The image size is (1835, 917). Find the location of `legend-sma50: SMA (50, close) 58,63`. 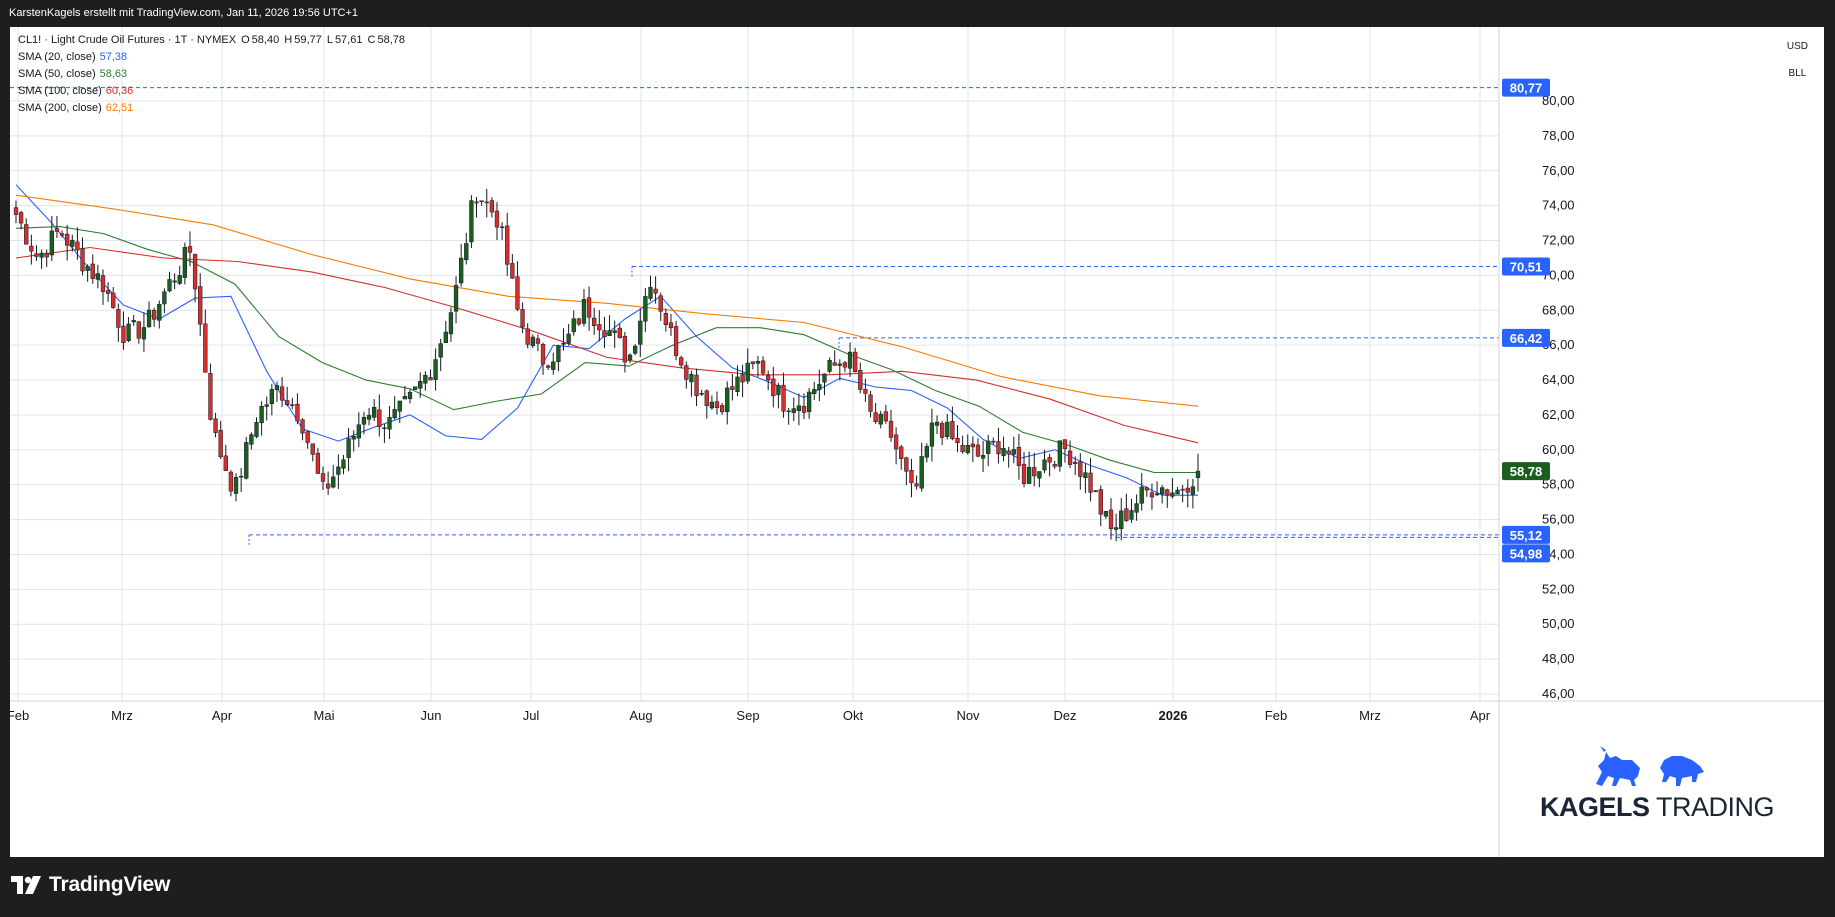

legend-sma50: SMA (50, close) 58,63 is located at coordinates (211, 74).